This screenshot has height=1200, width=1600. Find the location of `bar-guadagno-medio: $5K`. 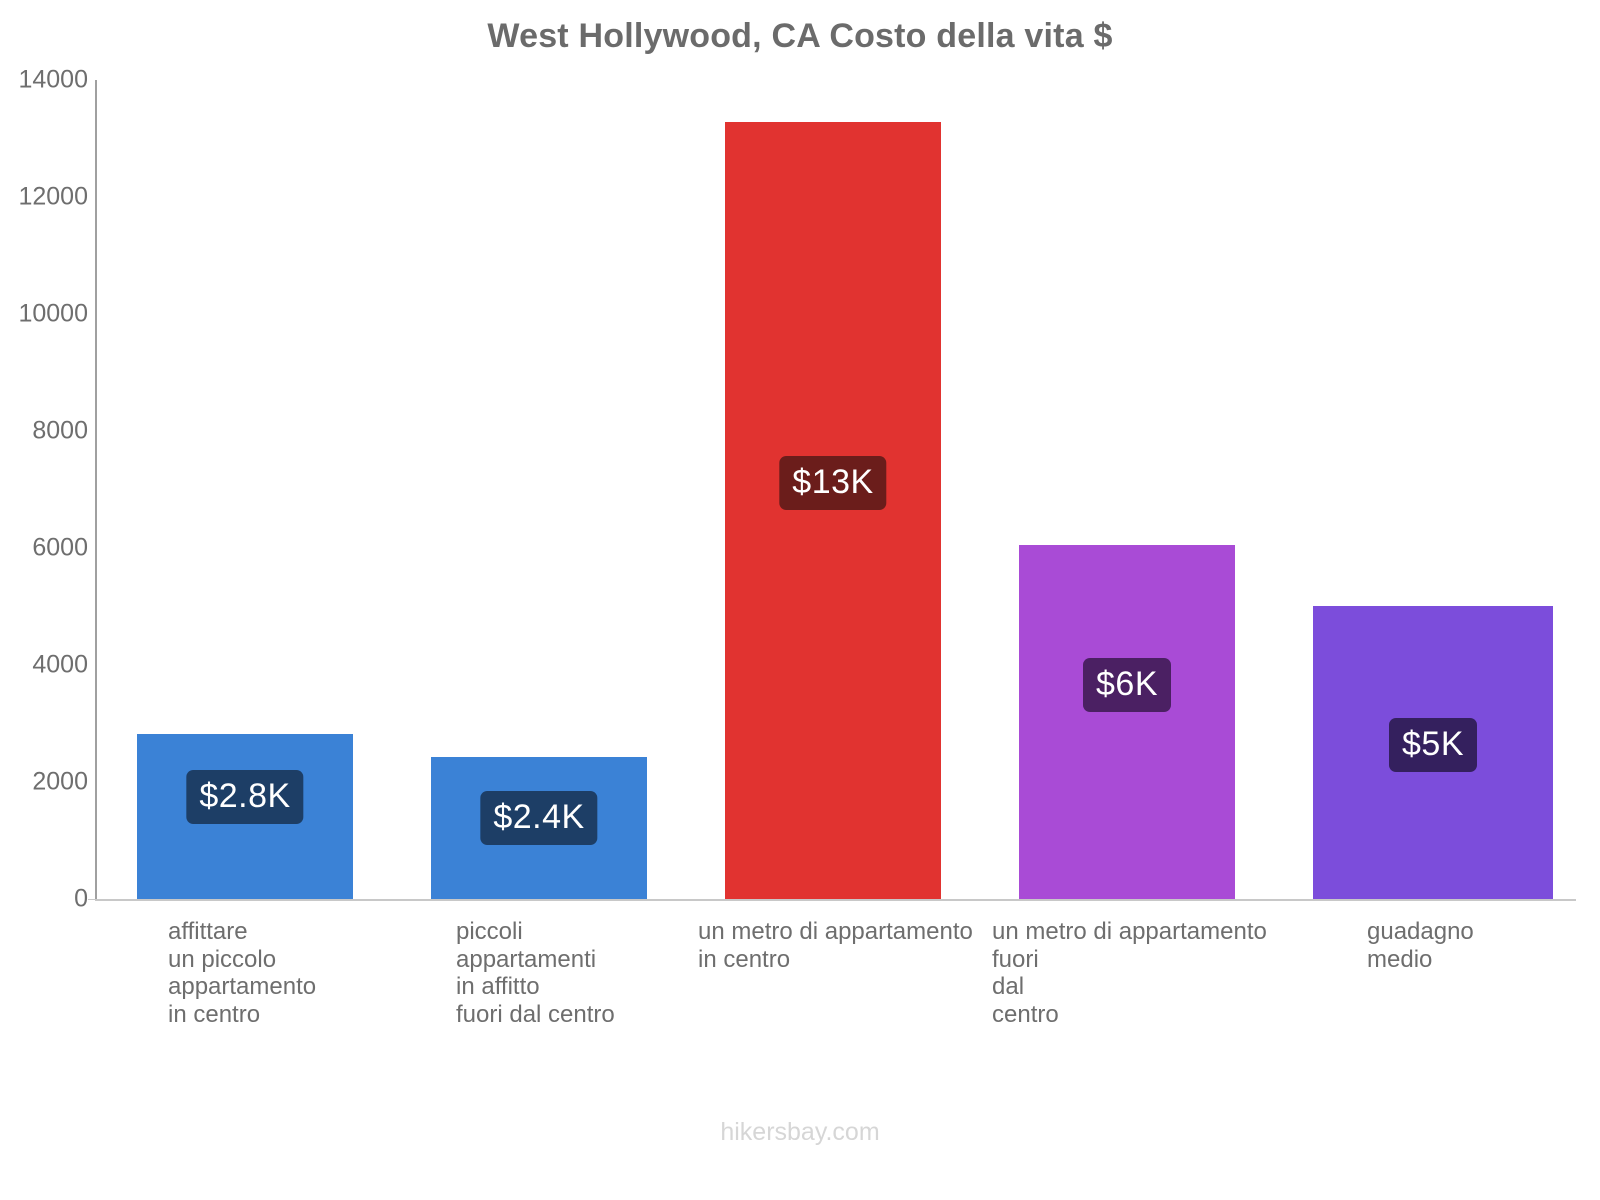

bar-guadagno-medio: $5K is located at coordinates (1433, 752).